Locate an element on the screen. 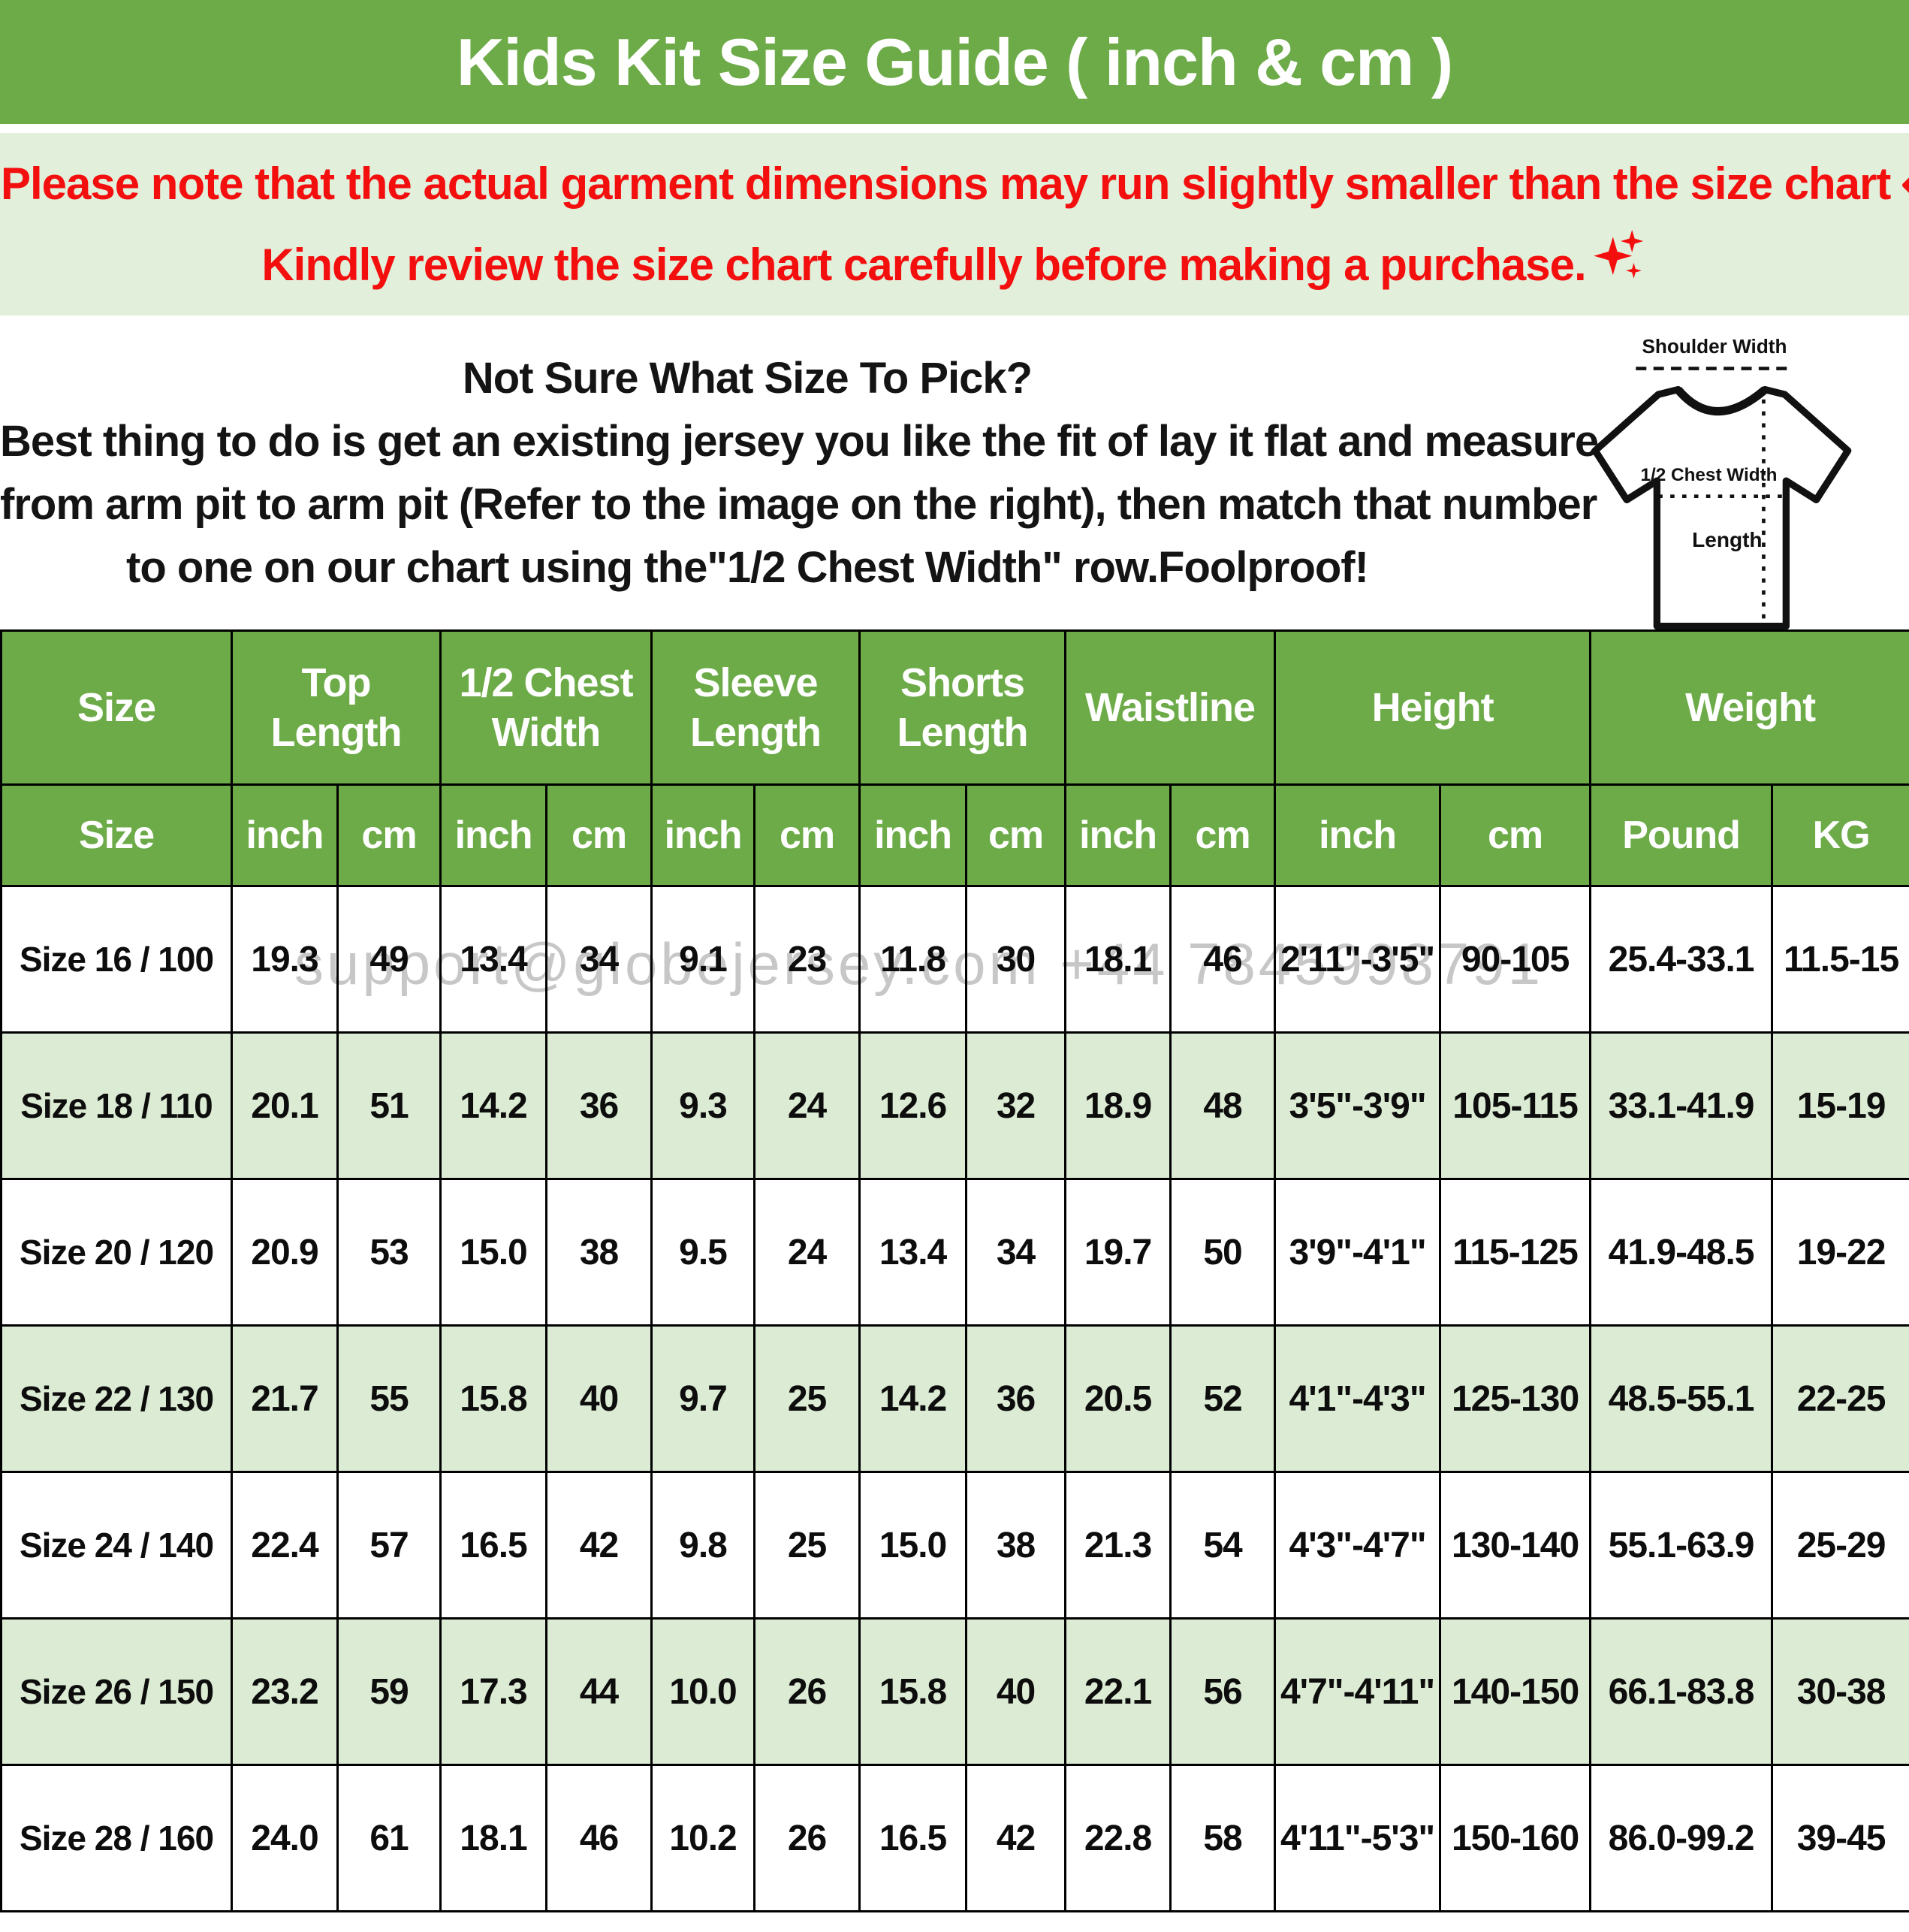 This screenshot has height=1932, width=1909. table-cell: 21.7 is located at coordinates (285, 1398).